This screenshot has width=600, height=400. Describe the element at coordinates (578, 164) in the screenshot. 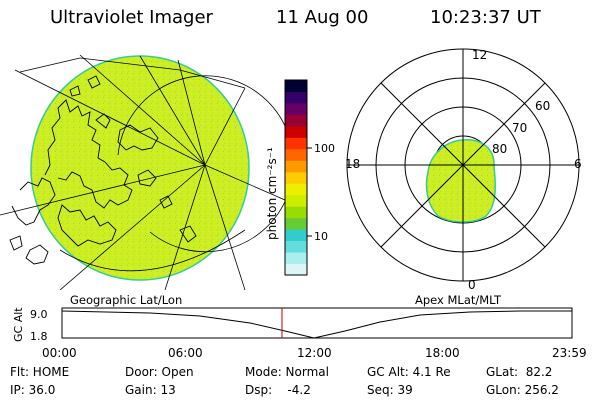

I see `mlt-label-6: 6` at that location.